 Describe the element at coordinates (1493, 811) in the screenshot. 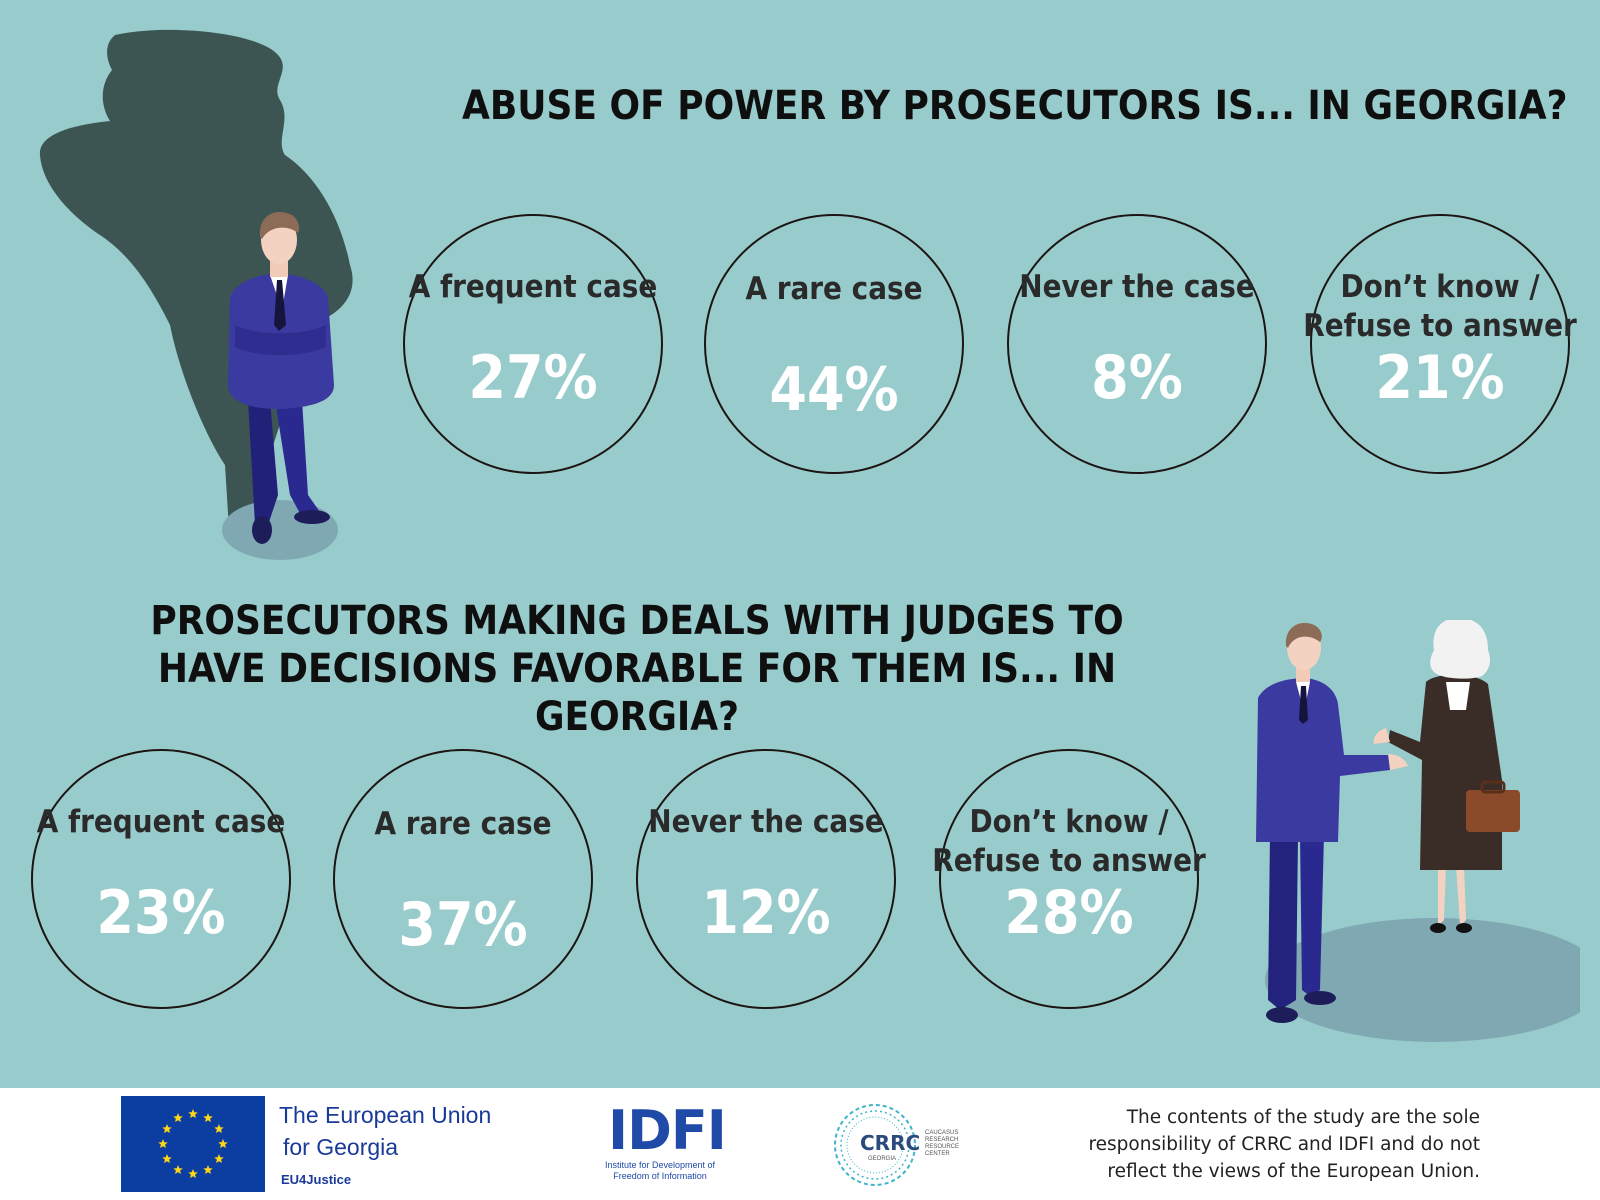

I see `briefcase-icon` at that location.